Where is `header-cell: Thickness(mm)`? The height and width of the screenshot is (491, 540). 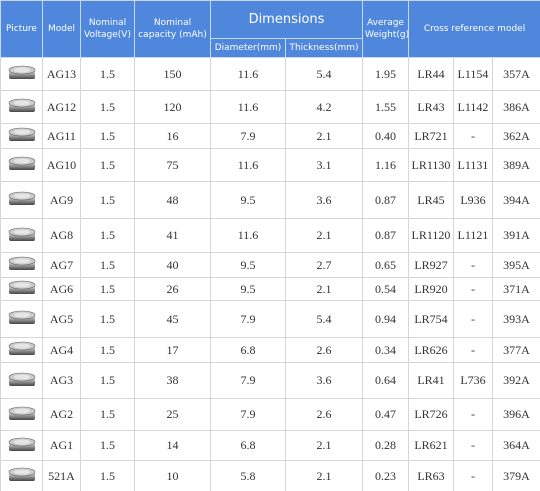
header-cell: Thickness(mm) is located at coordinates (324, 48).